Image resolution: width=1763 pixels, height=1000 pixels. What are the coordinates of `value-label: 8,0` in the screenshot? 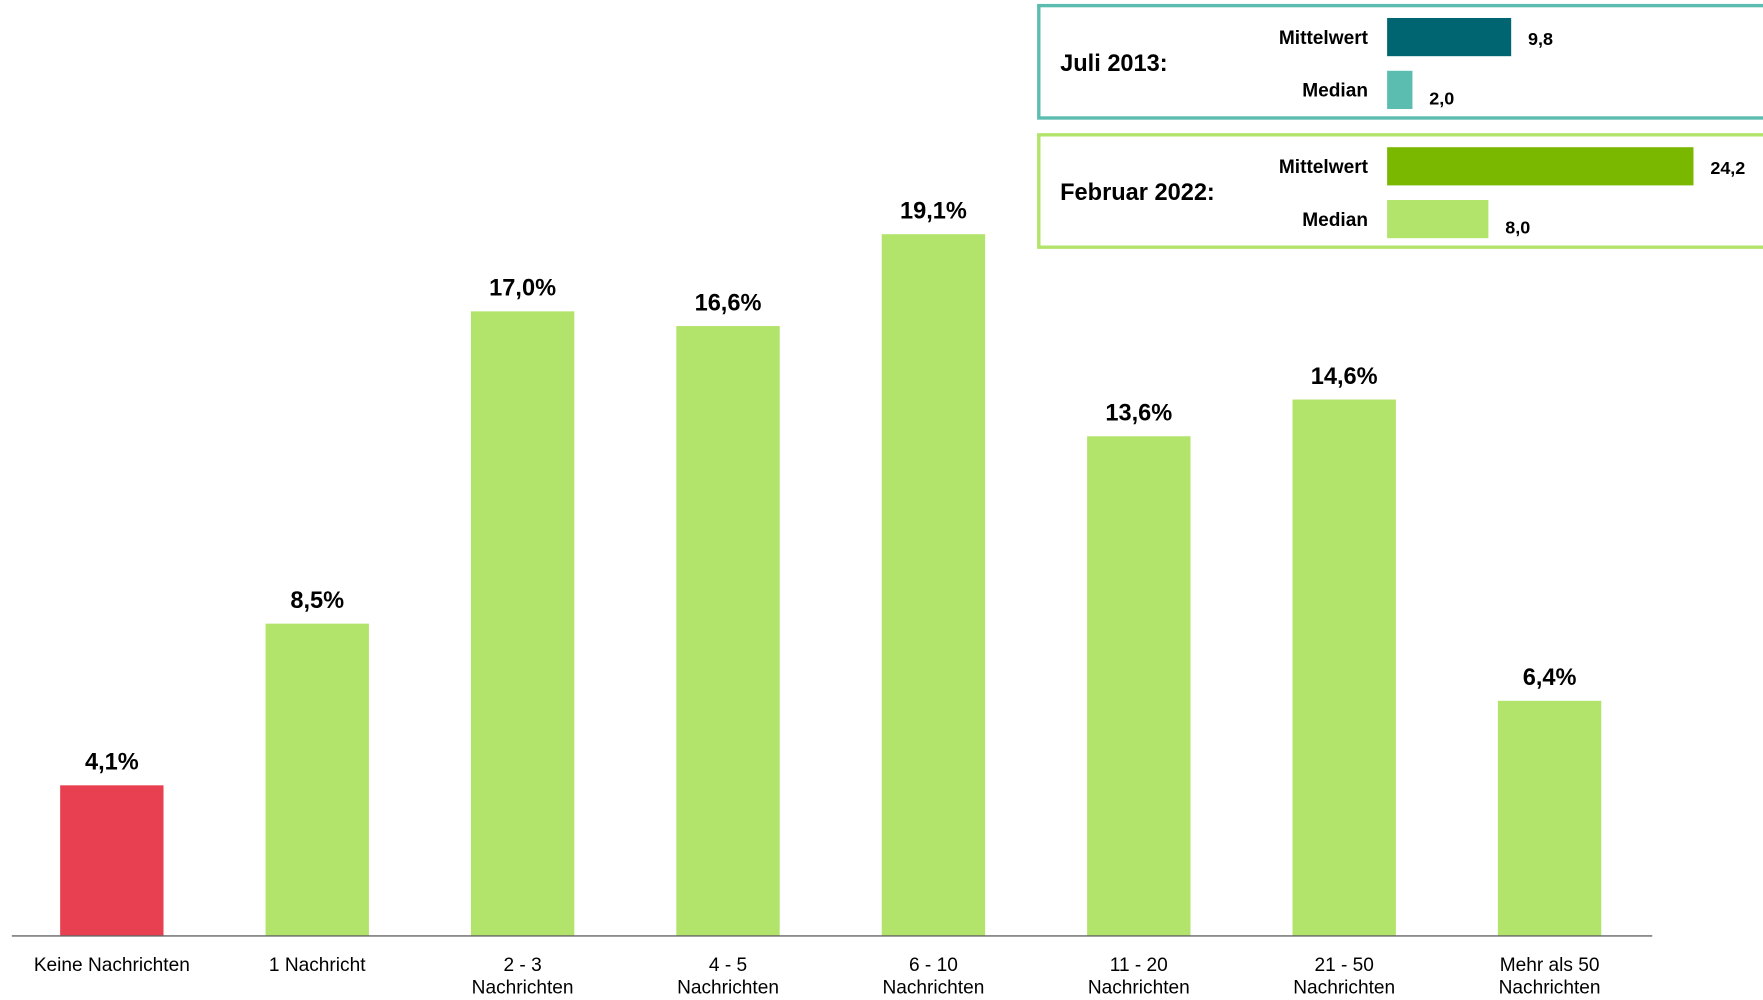 It's located at (1517, 228).